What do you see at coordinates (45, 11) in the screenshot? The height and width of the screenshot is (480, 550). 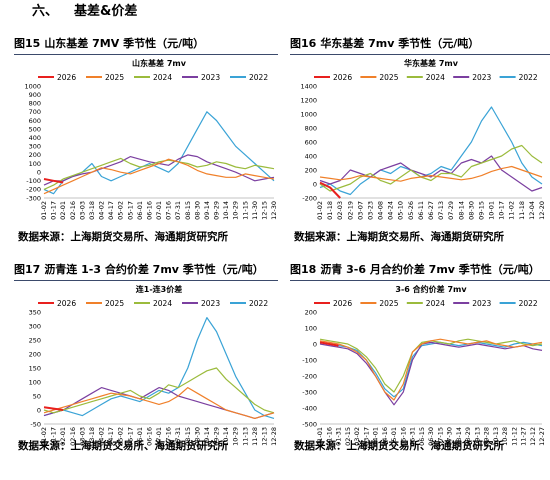 I see `section-number: 六、` at bounding box center [45, 11].